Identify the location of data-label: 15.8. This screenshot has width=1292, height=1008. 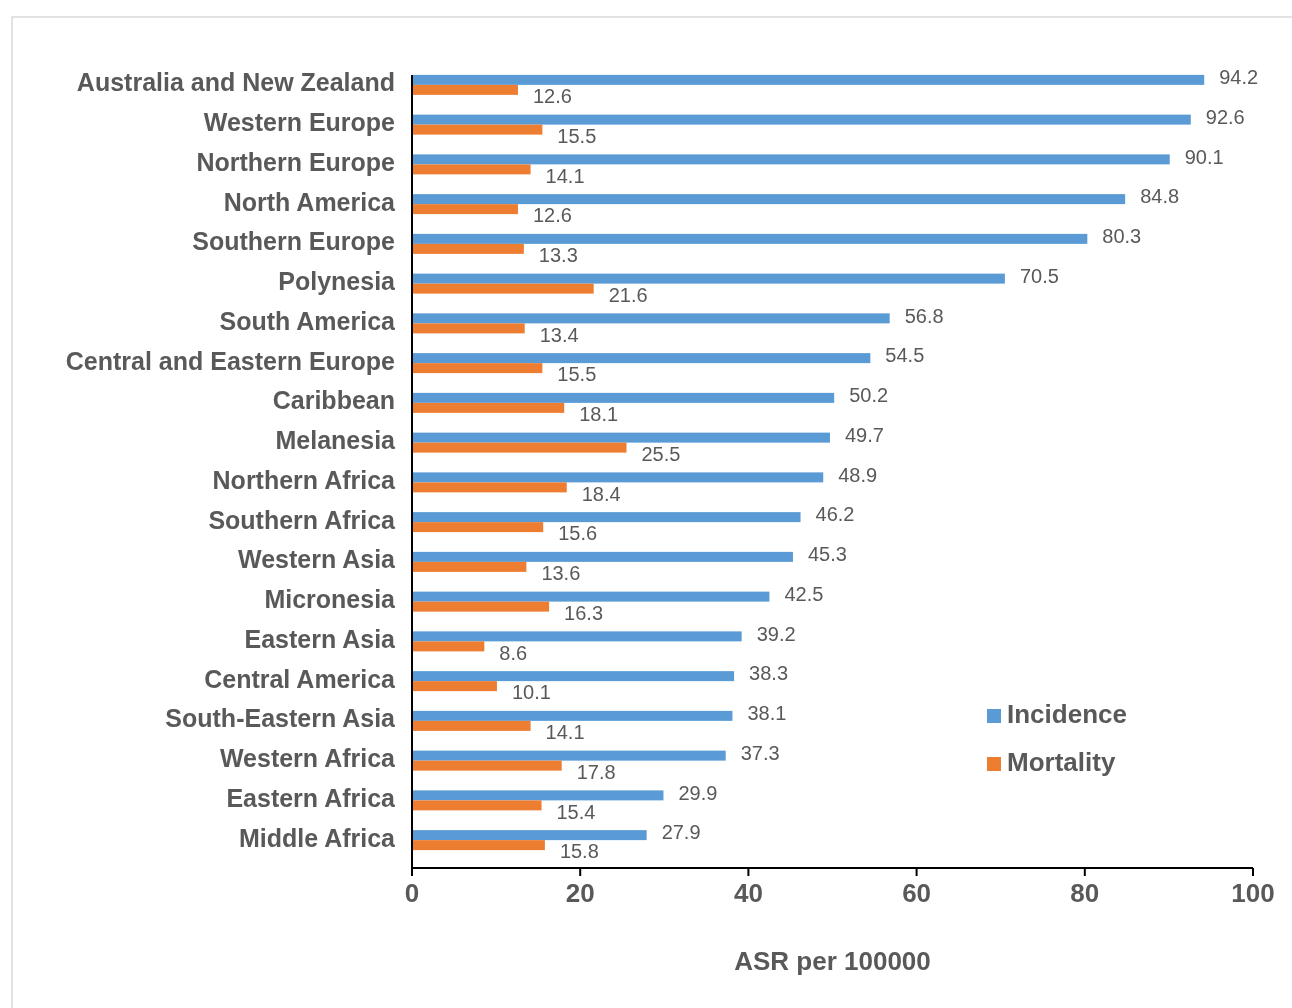
(579, 851).